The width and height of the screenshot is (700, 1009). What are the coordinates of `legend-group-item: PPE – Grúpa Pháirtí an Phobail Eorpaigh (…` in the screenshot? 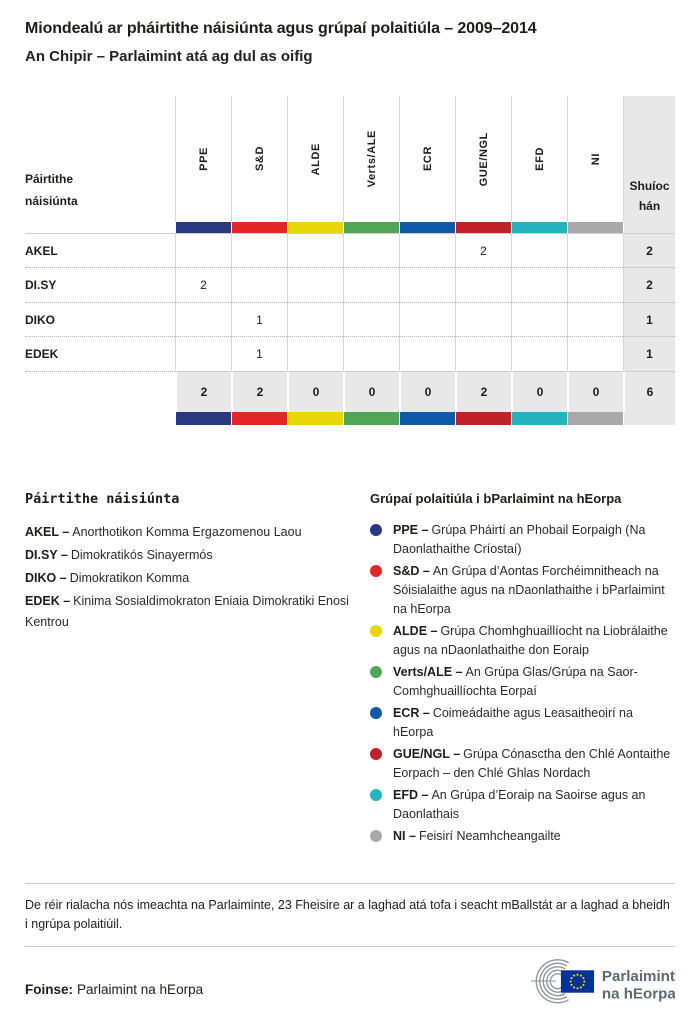 It's located at (522, 540).